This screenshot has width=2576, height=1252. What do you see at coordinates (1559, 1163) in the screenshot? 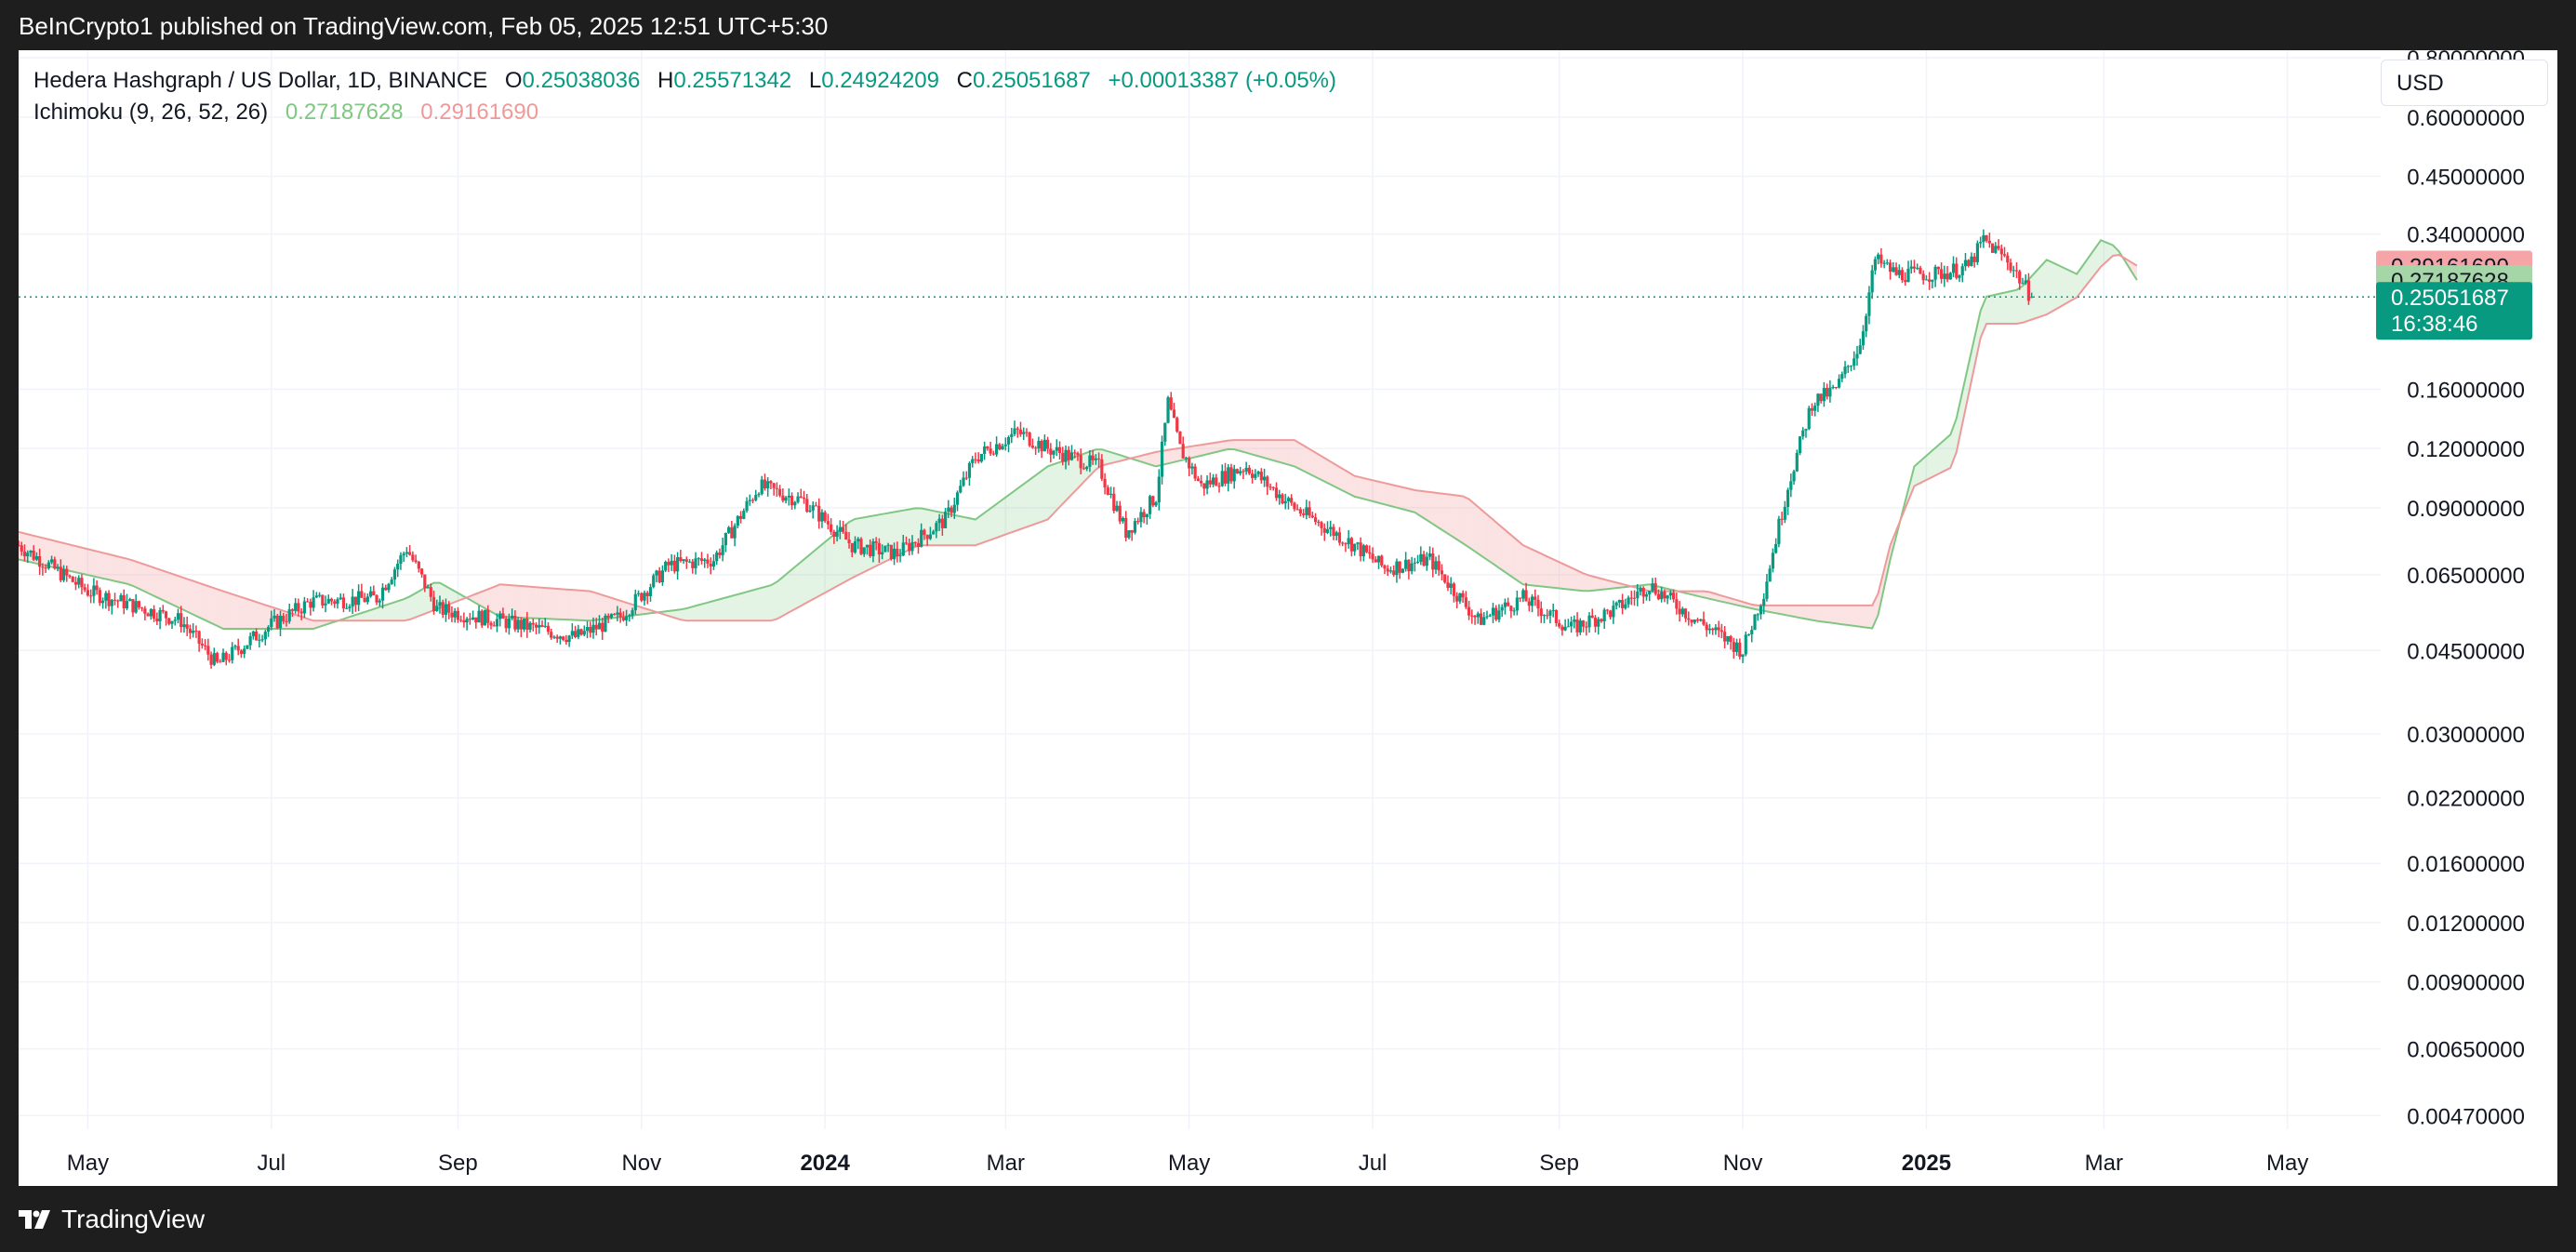
I see `x-tick-label: Sep` at bounding box center [1559, 1163].